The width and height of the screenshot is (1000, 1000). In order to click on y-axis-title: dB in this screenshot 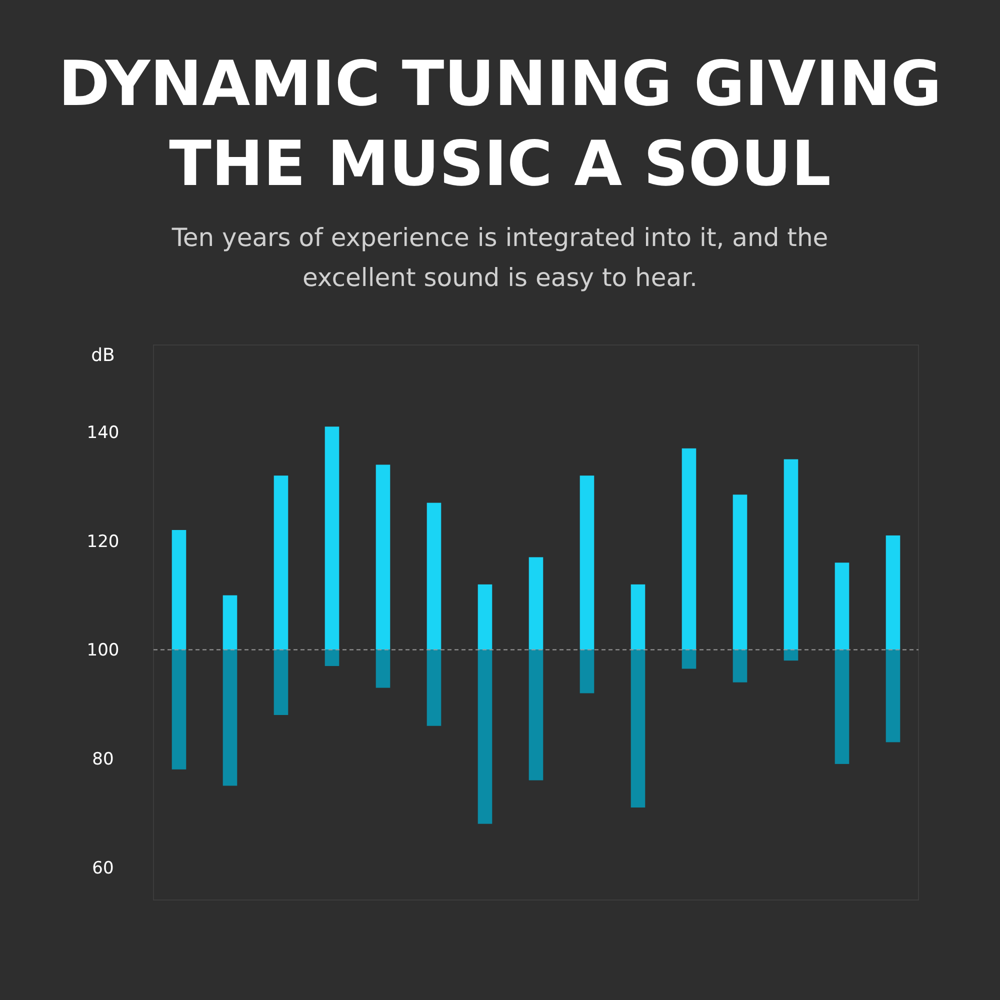, I will do `click(103, 355)`.